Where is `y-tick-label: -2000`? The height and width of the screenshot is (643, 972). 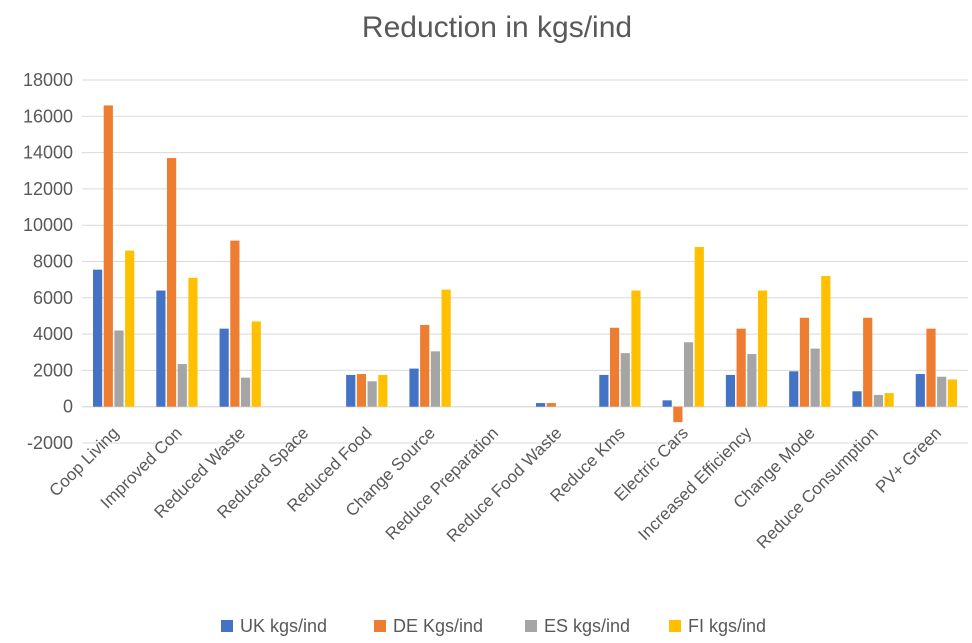
y-tick-label: -2000 is located at coordinates (50, 443).